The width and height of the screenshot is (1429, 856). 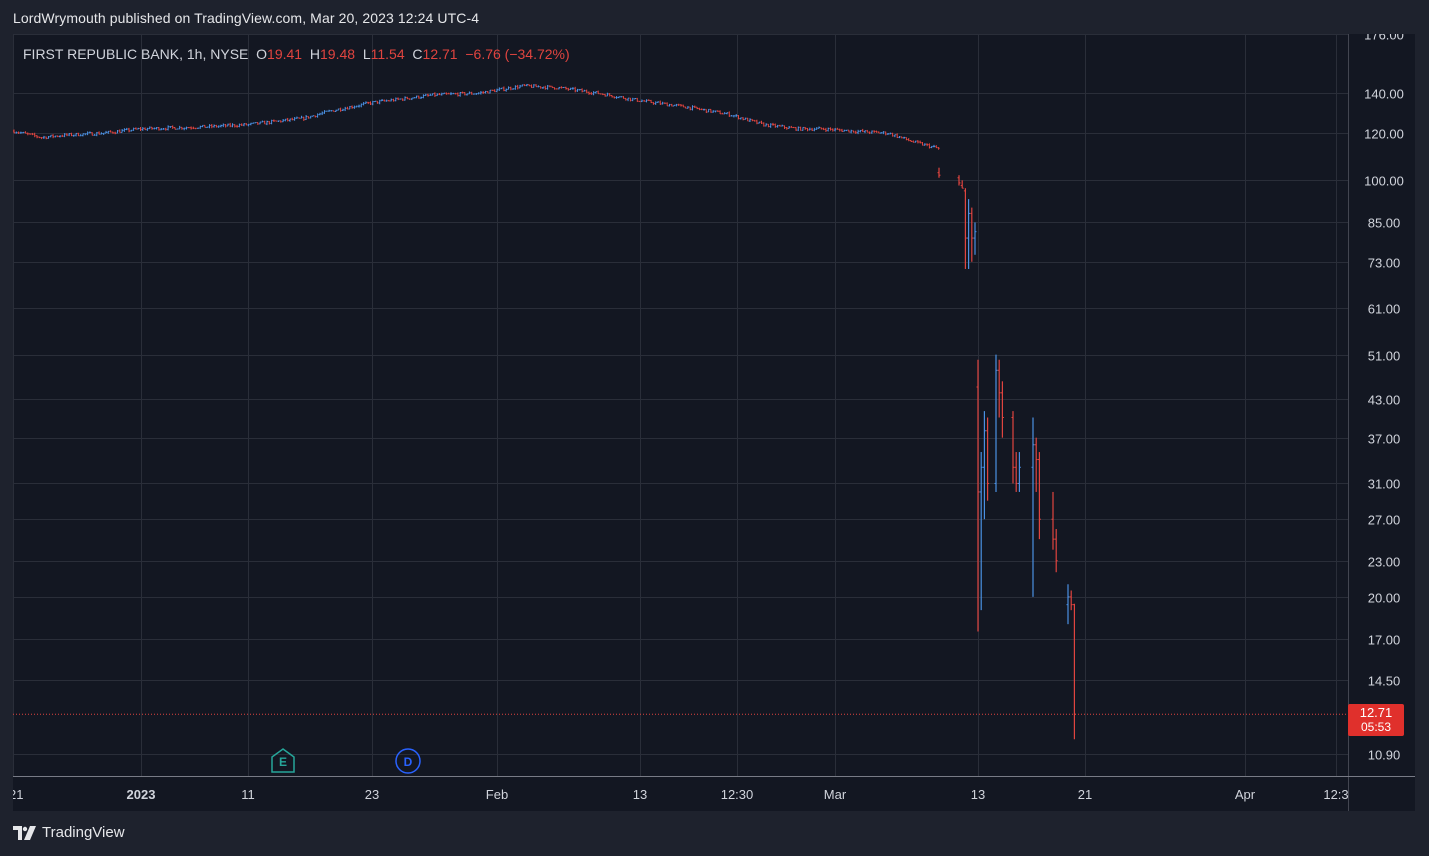 What do you see at coordinates (1245, 794) in the screenshot?
I see `x-tick-label: Apr` at bounding box center [1245, 794].